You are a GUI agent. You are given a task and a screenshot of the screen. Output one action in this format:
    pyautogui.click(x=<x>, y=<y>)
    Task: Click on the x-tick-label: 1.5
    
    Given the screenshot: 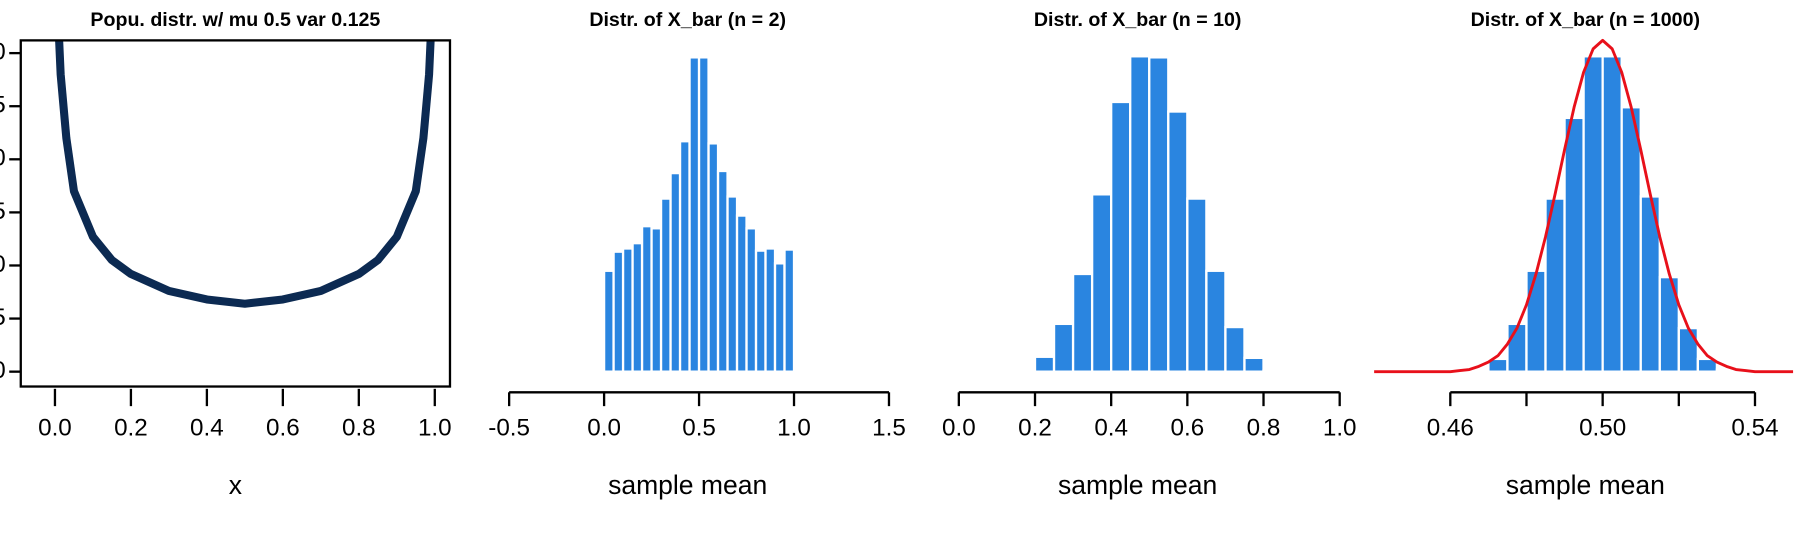 What is the action you would take?
    pyautogui.click(x=889, y=428)
    